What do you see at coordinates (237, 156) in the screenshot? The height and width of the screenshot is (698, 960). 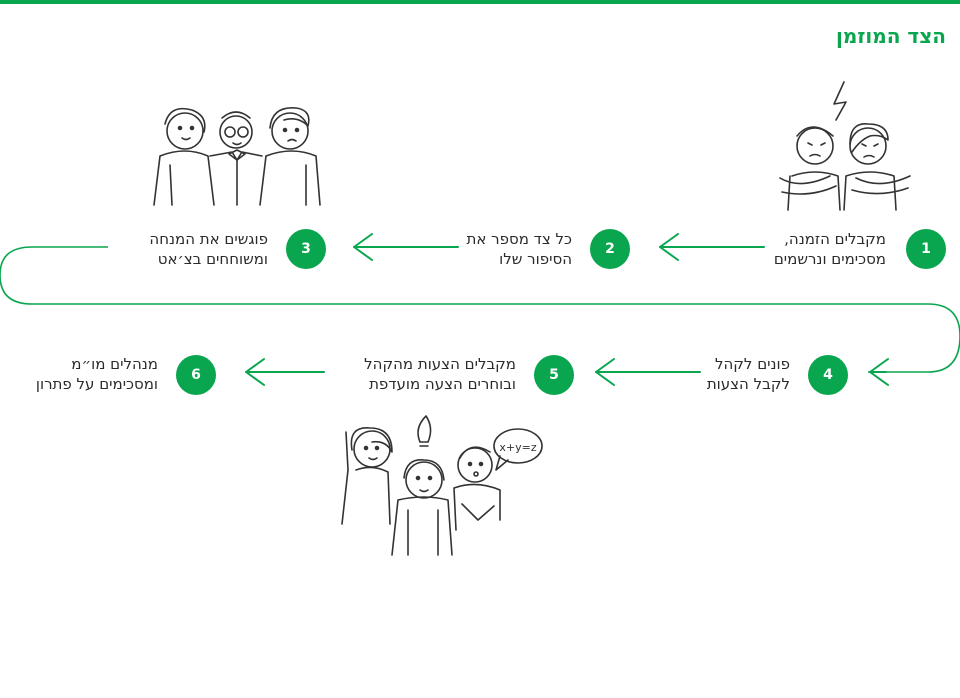 I see `group-meeting-illustration` at bounding box center [237, 156].